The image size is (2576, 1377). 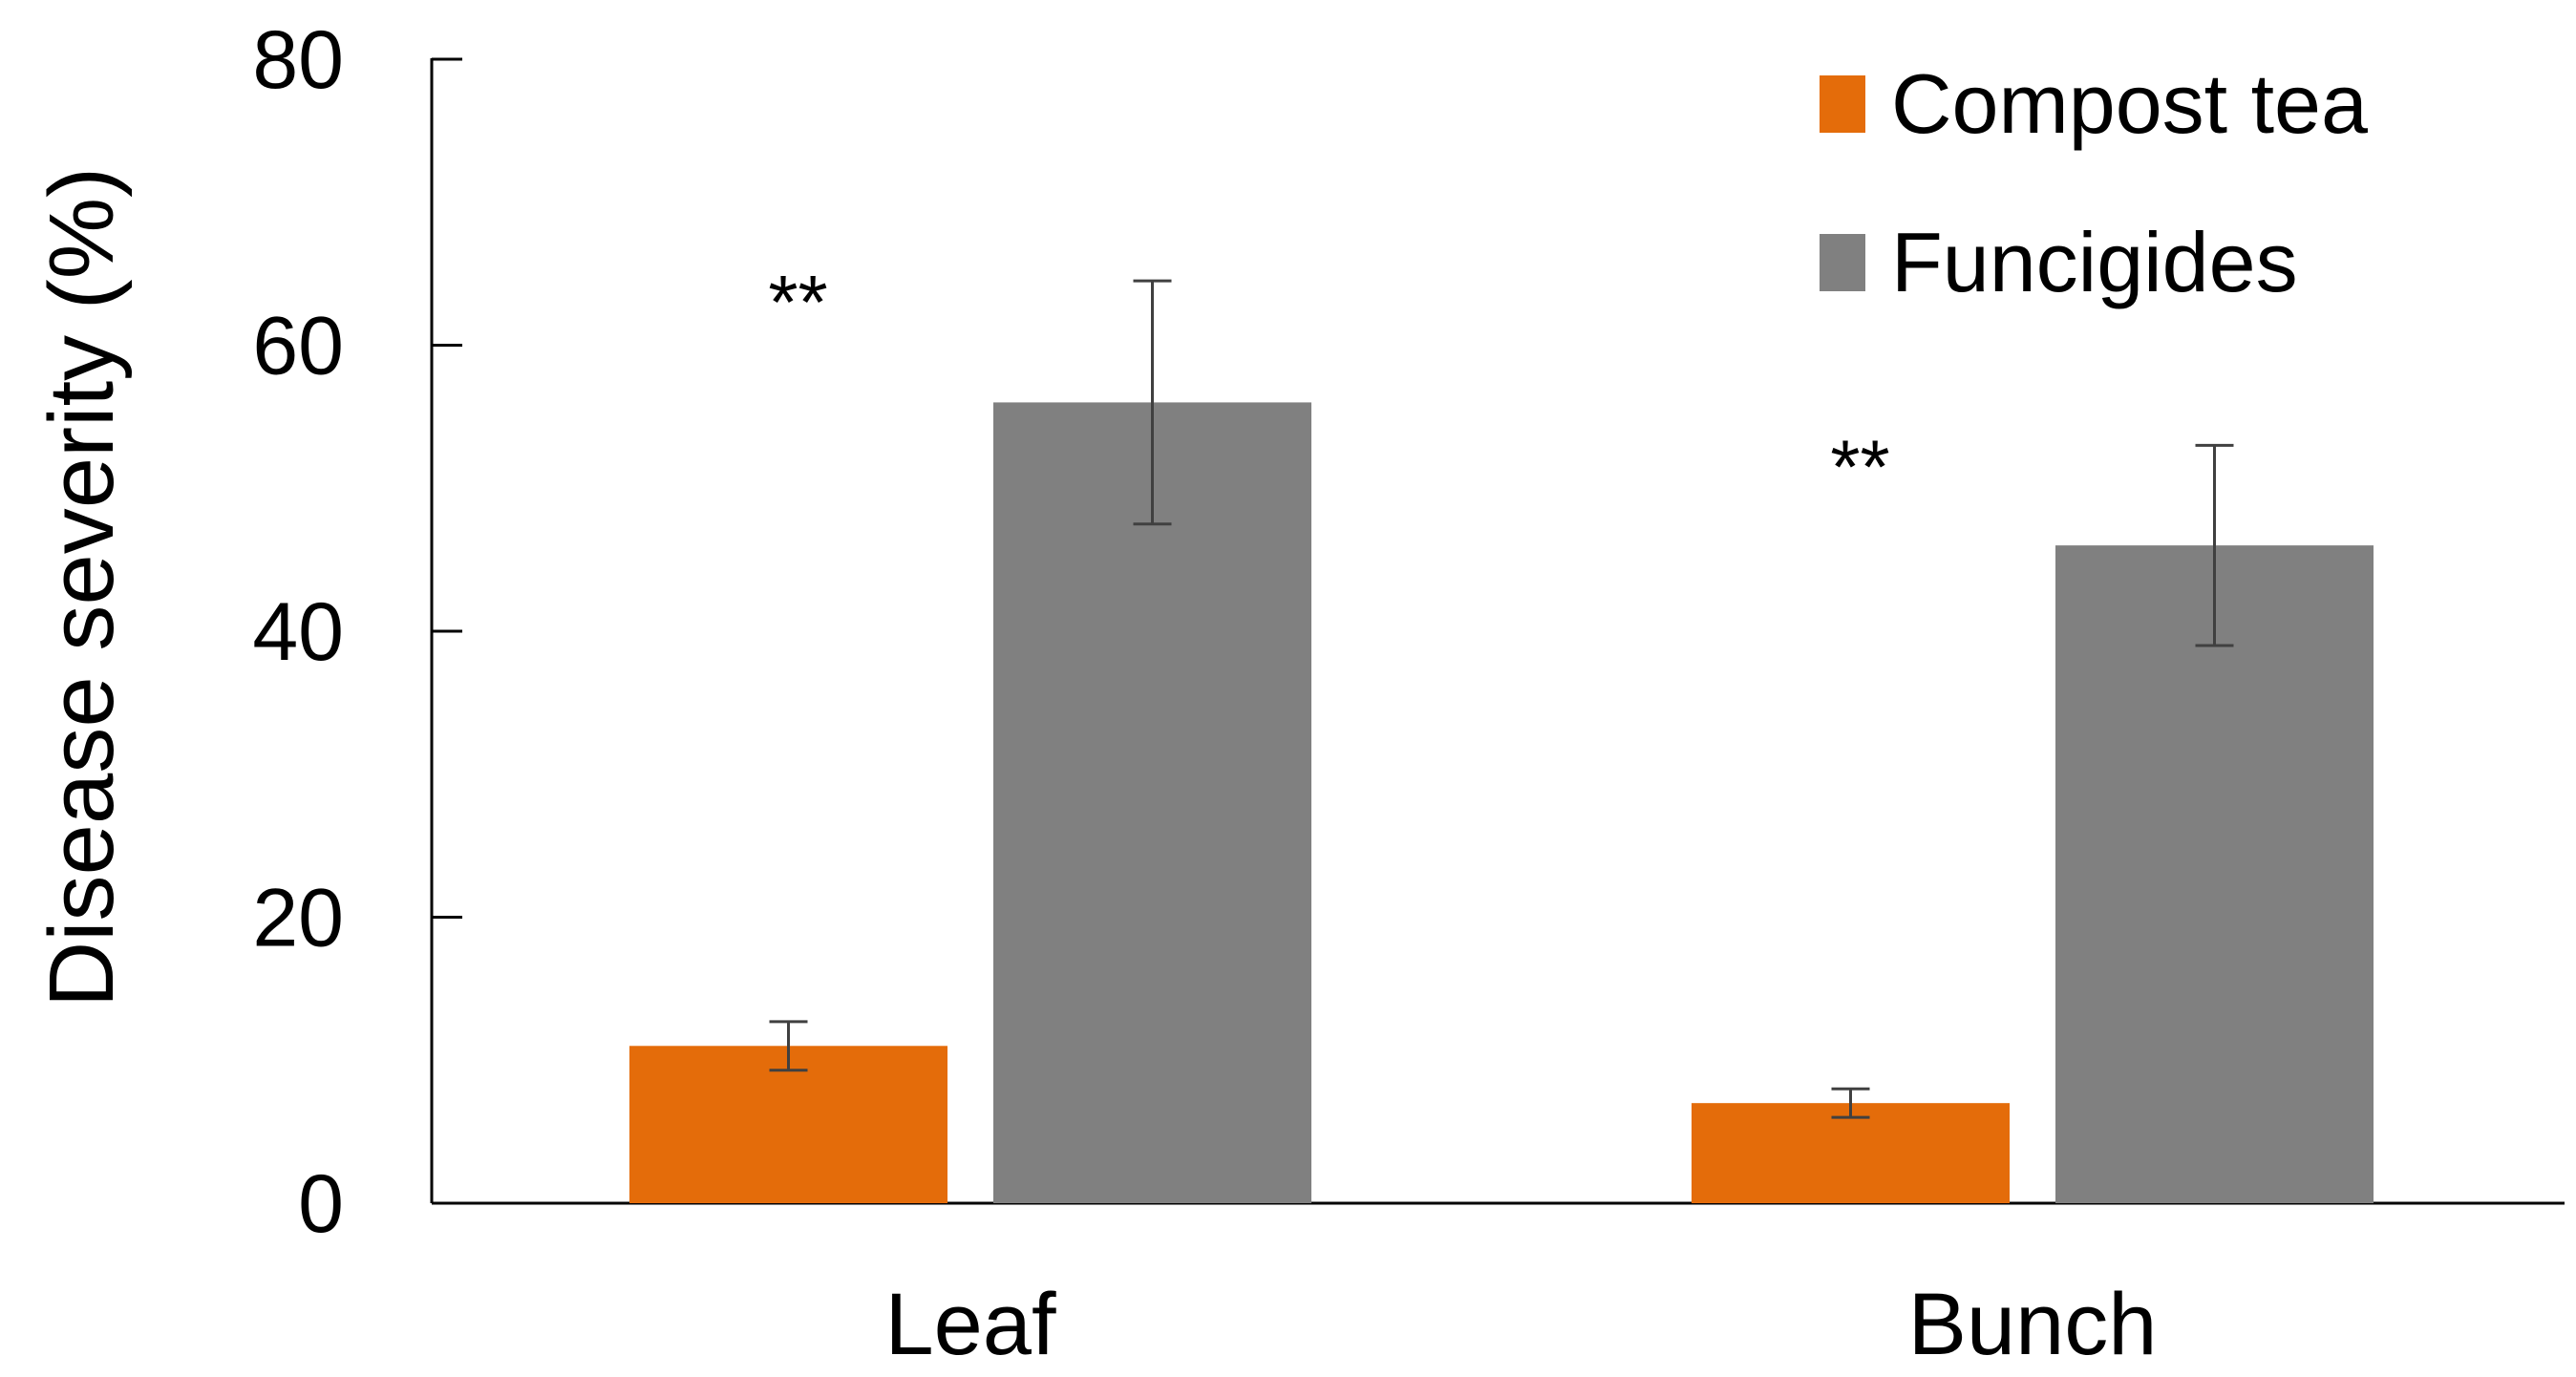 I want to click on y-tick-label: 80, so click(x=298, y=60).